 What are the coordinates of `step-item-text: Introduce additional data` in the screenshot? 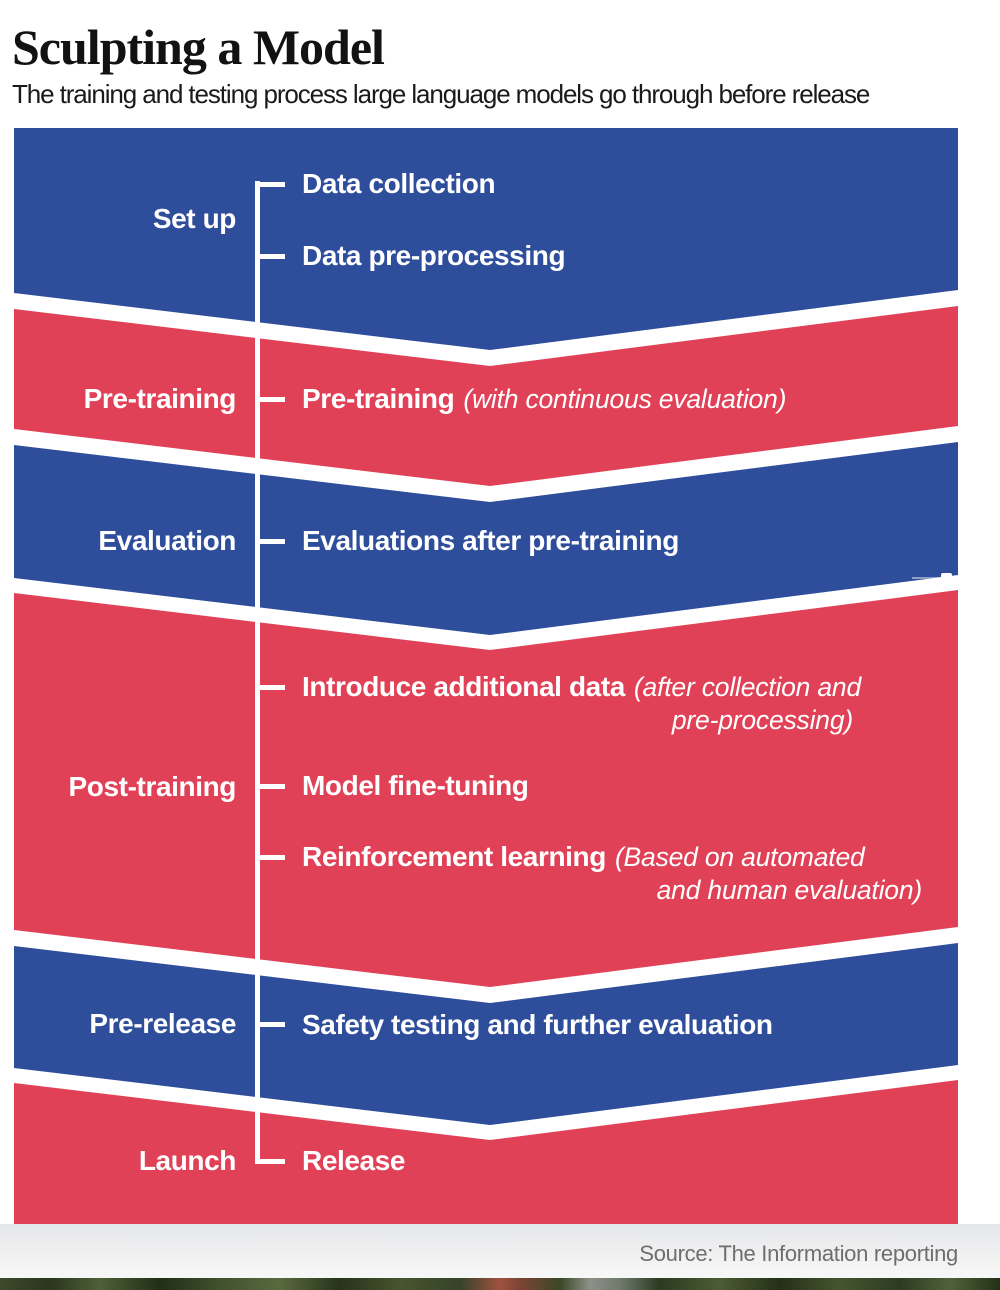 It's located at (463, 686).